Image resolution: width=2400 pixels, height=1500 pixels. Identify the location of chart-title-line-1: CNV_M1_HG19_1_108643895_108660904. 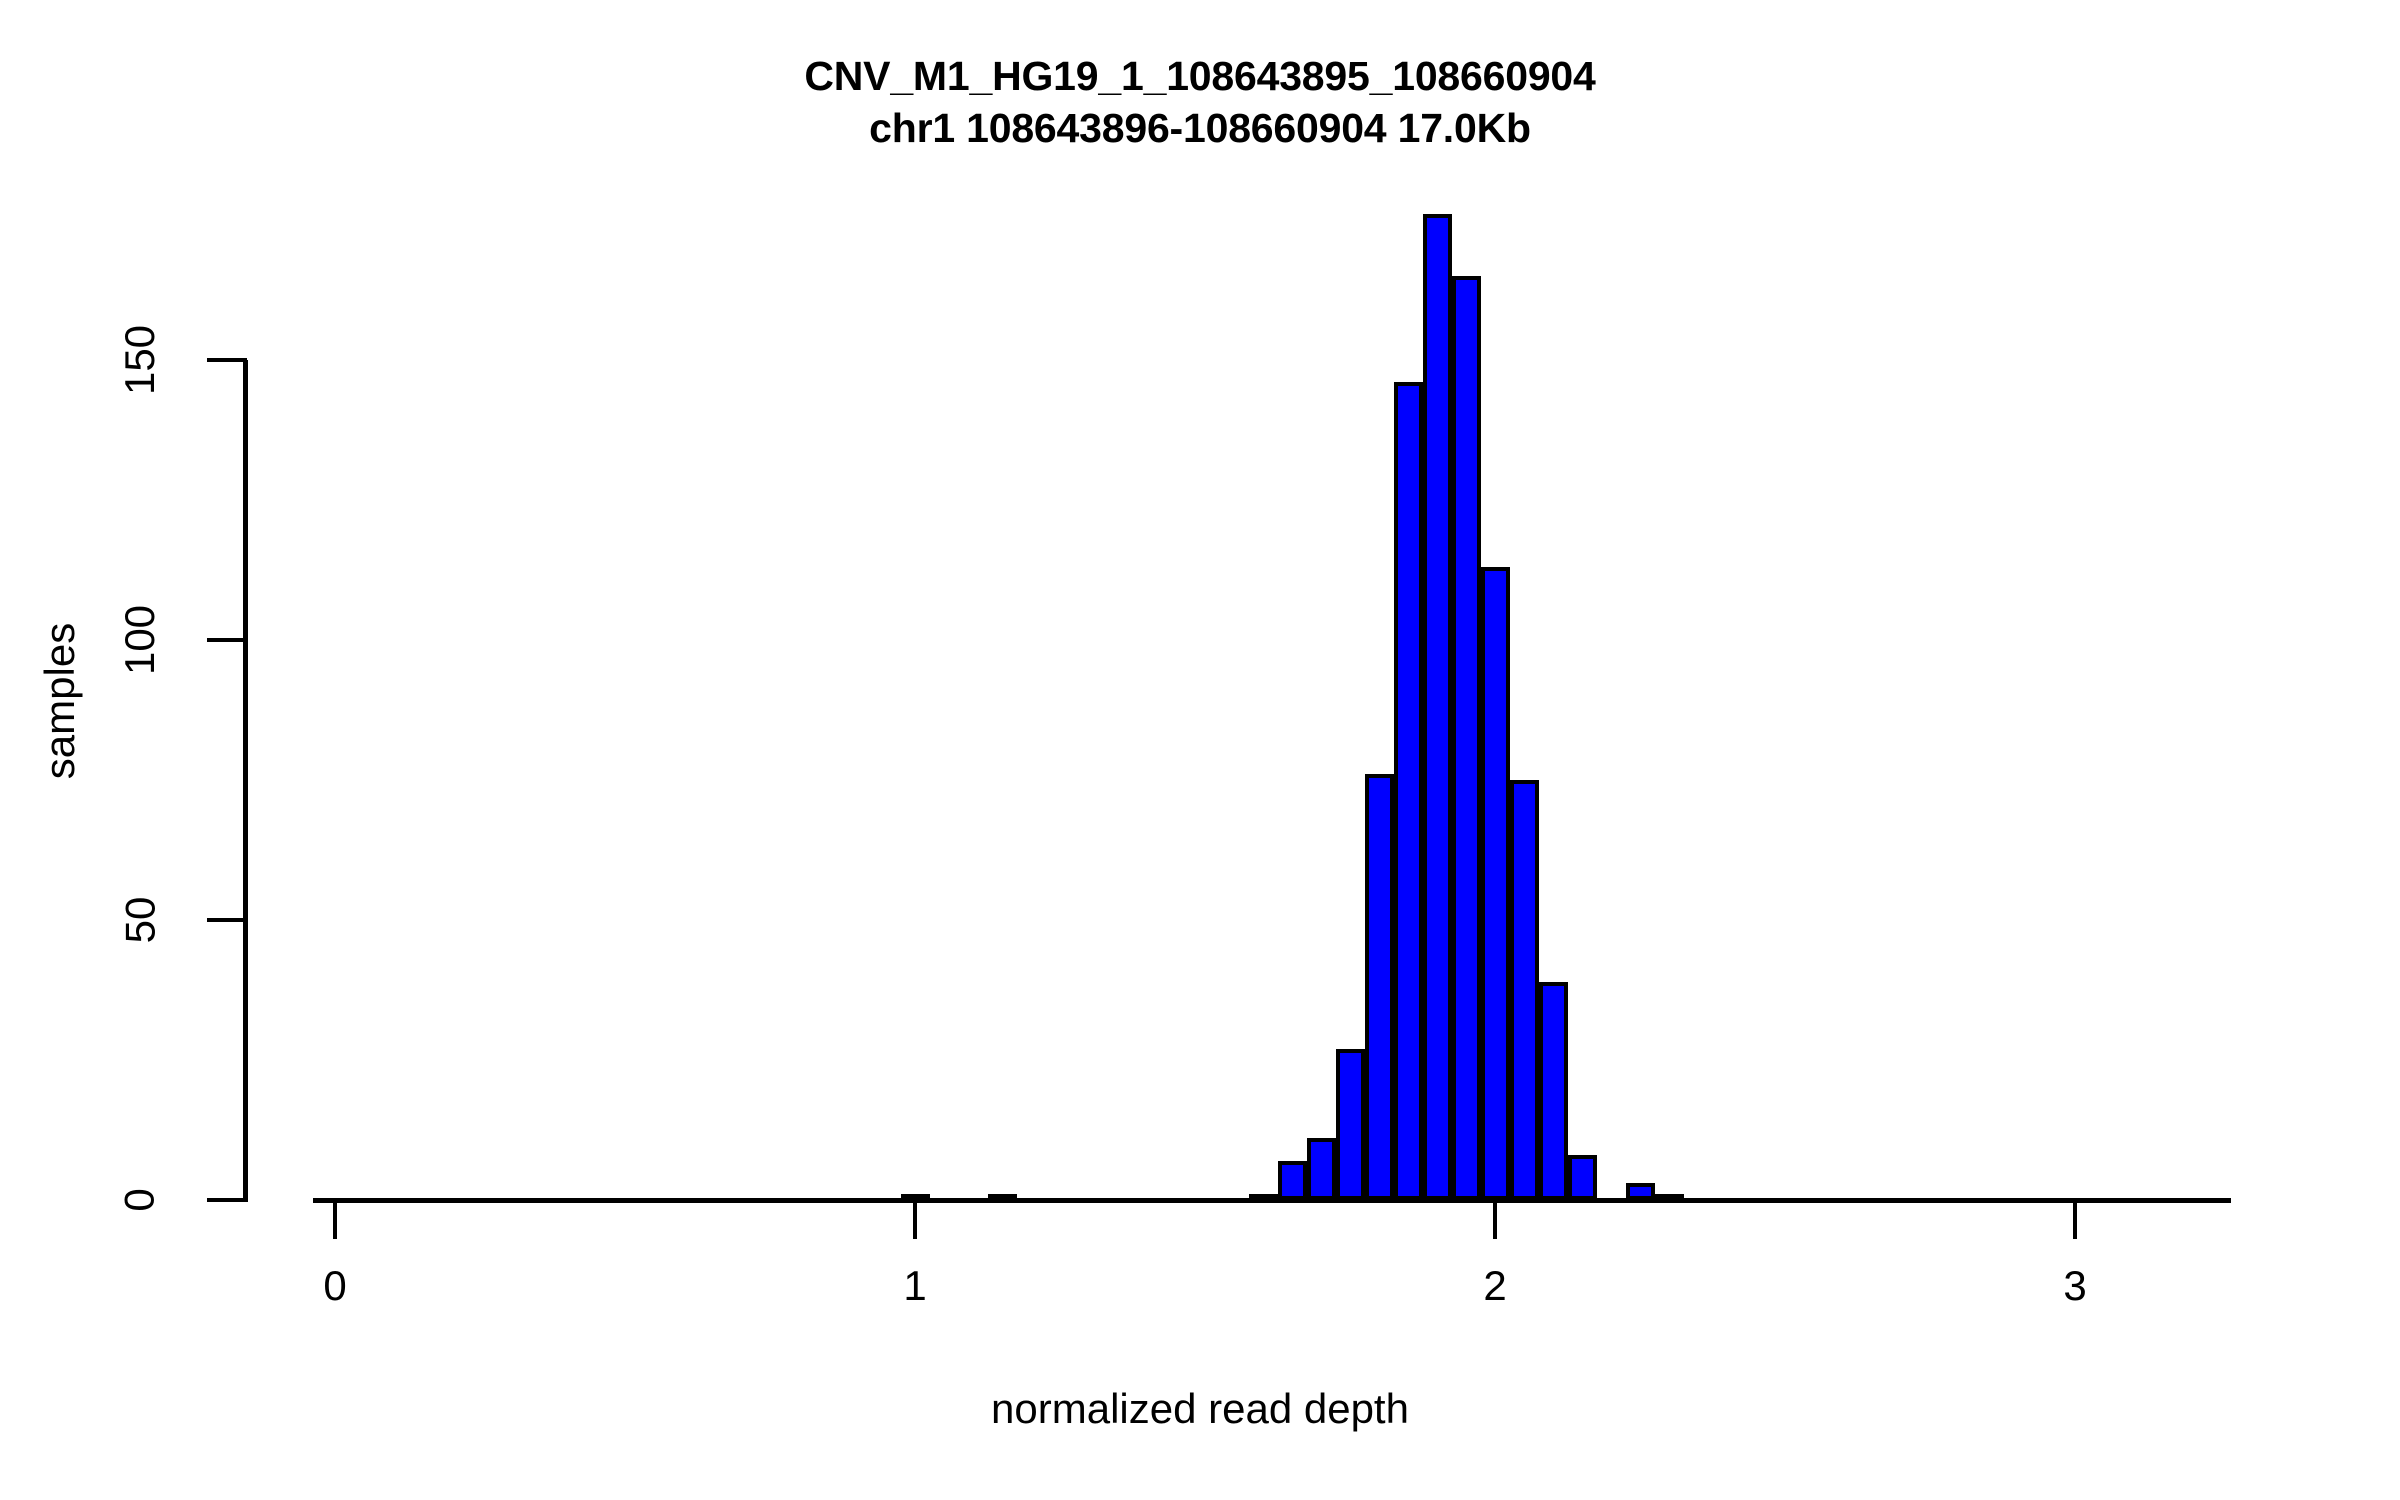
(1200, 76).